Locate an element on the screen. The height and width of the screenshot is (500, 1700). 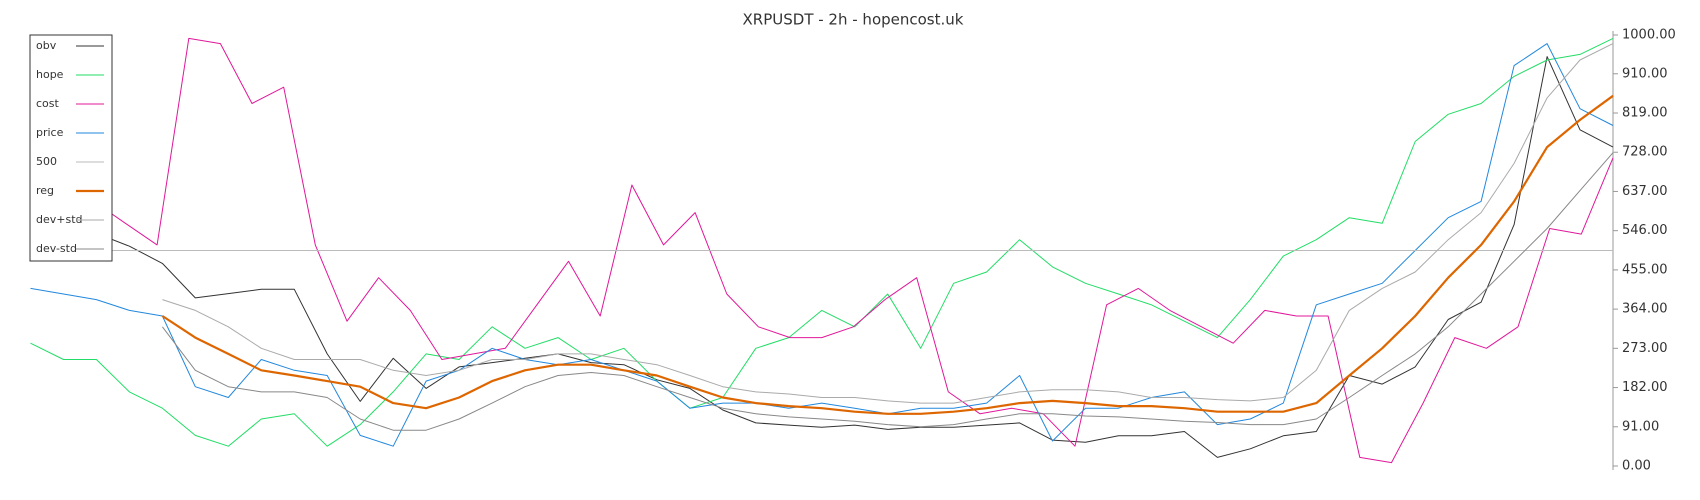
legend-label: hope is located at coordinates (50, 74).